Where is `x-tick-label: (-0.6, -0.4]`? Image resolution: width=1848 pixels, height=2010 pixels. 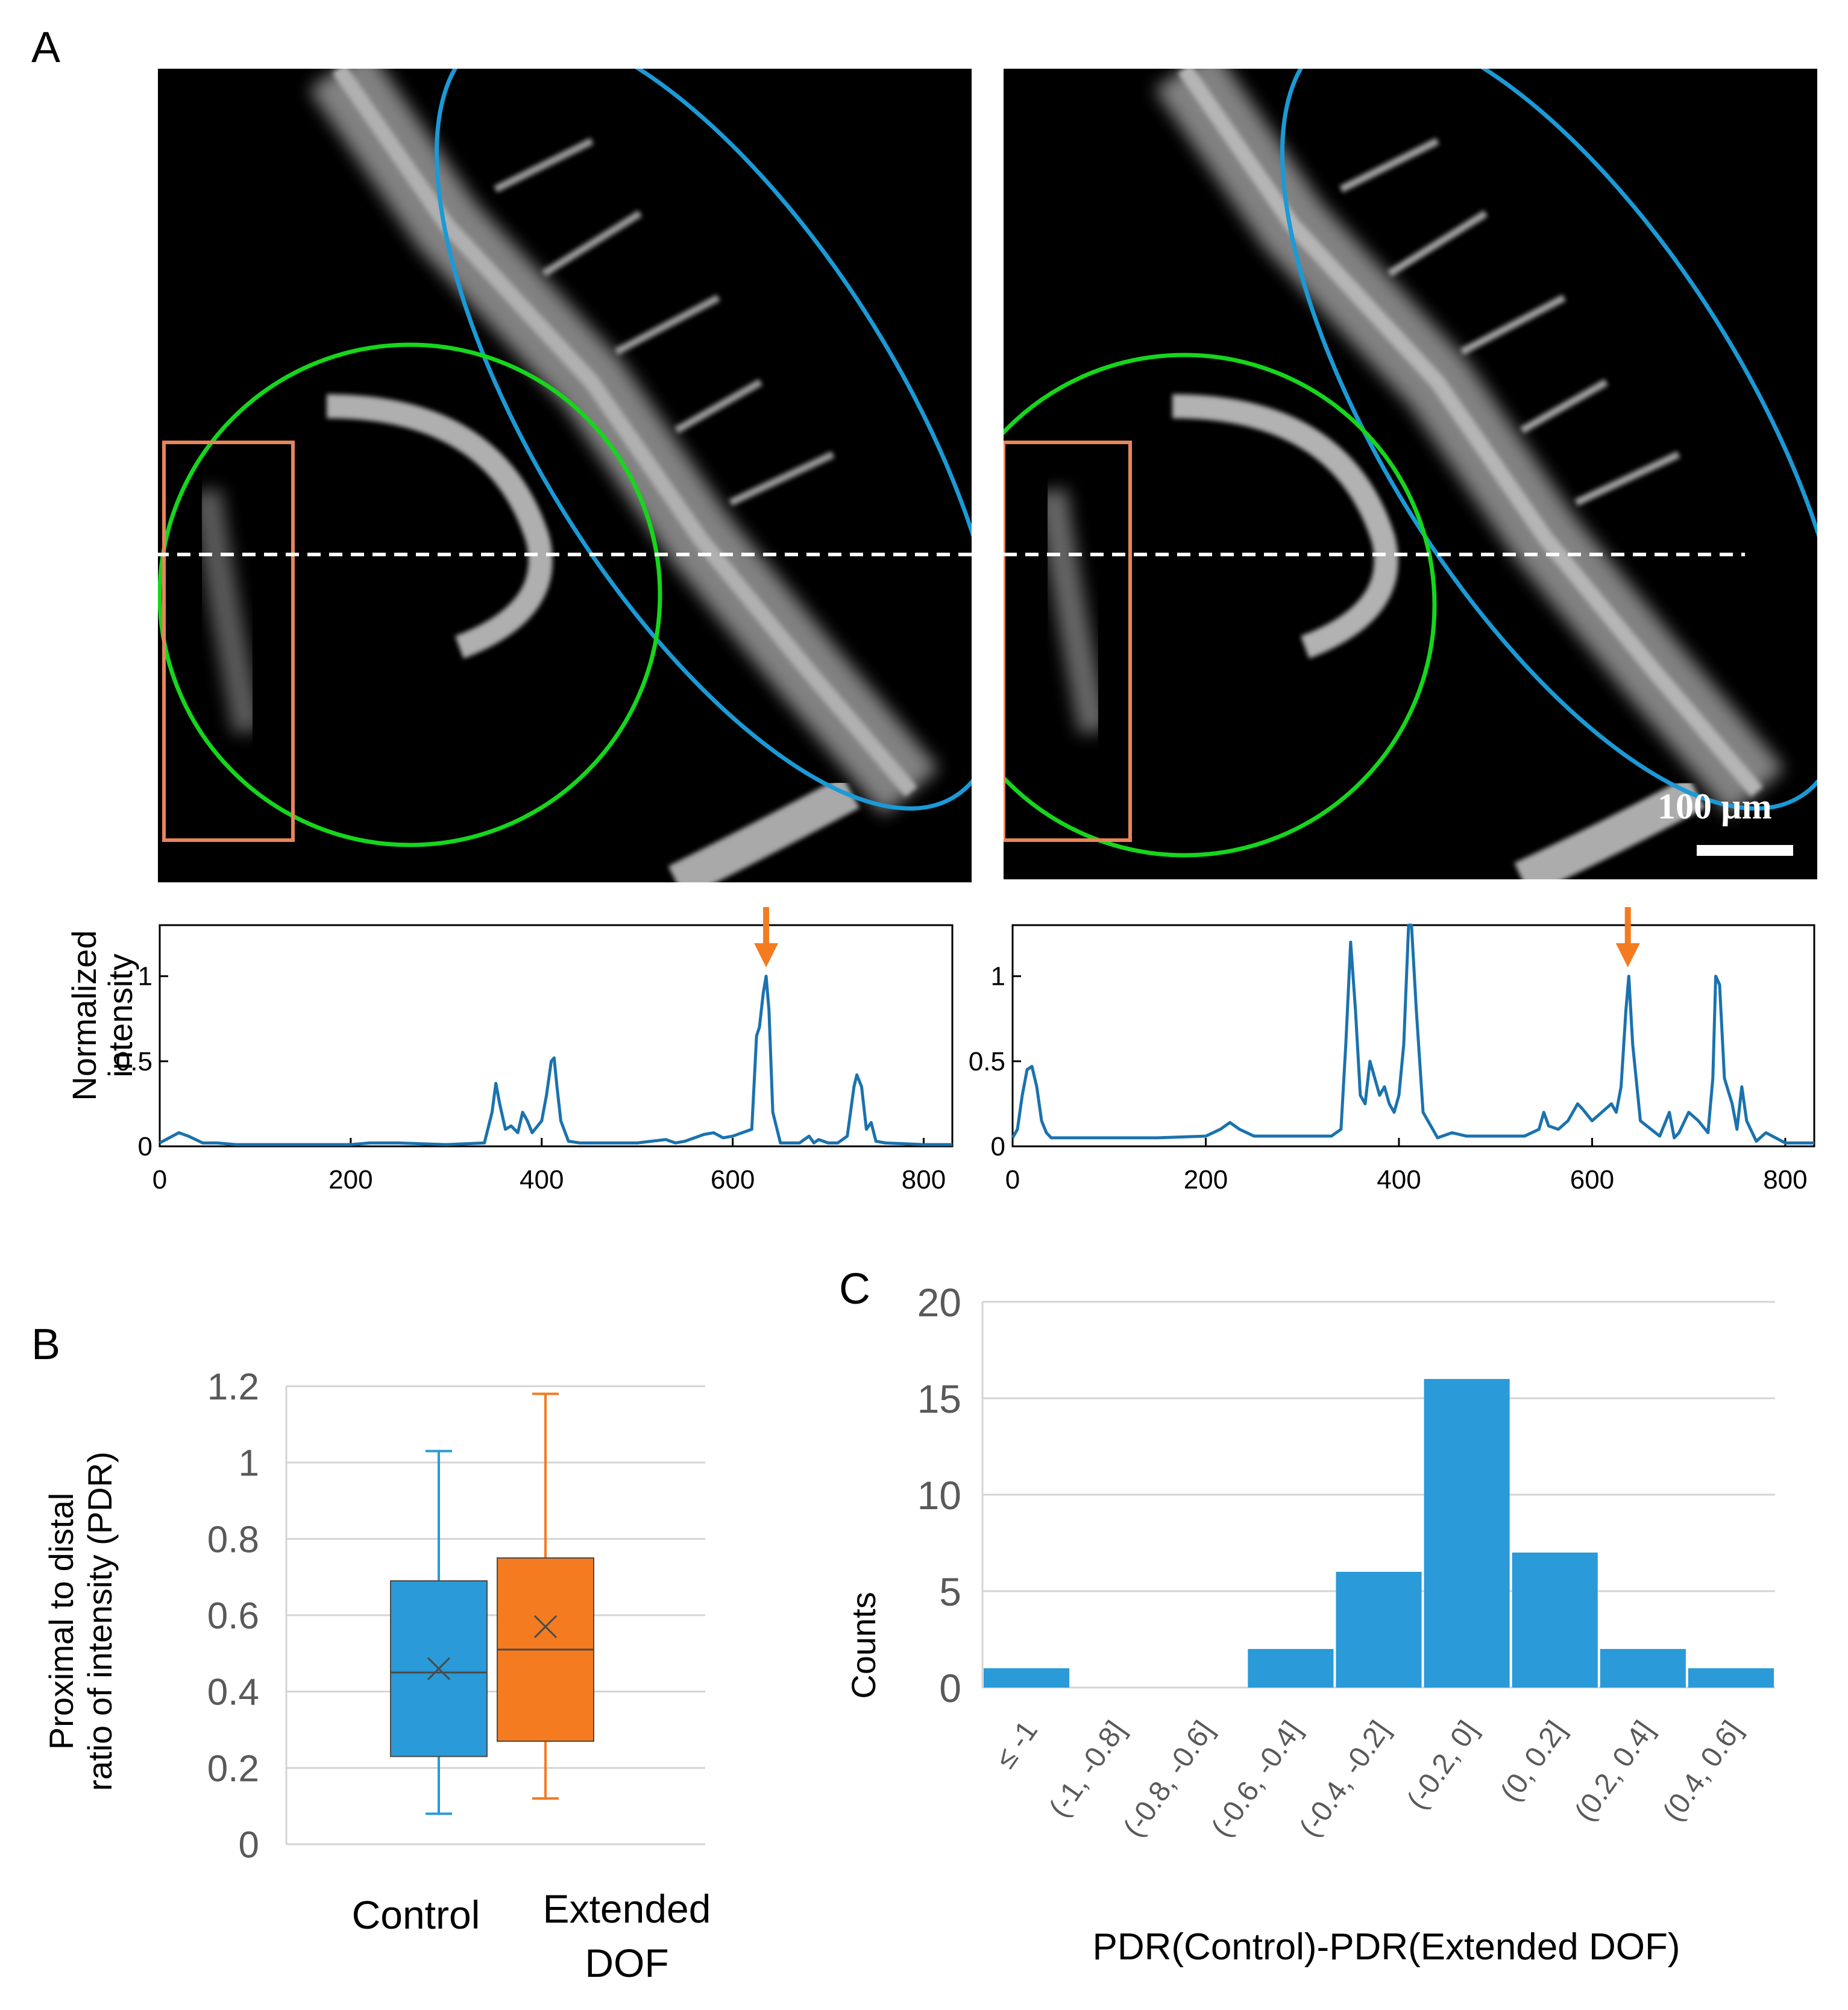
x-tick-label: (-0.6, -0.4] is located at coordinates (1256, 1779).